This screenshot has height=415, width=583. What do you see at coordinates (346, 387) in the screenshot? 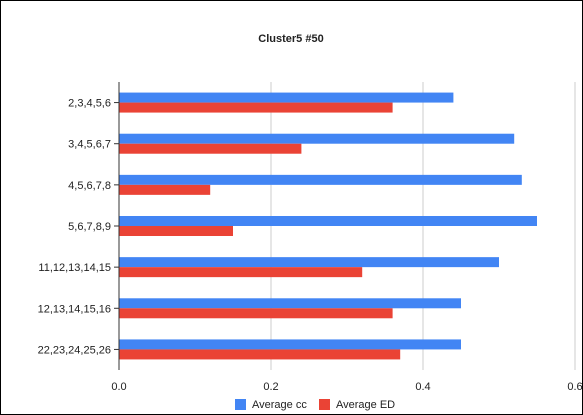
I see `tick-labels: 0.0 0.2 0.4 0.6` at bounding box center [346, 387].